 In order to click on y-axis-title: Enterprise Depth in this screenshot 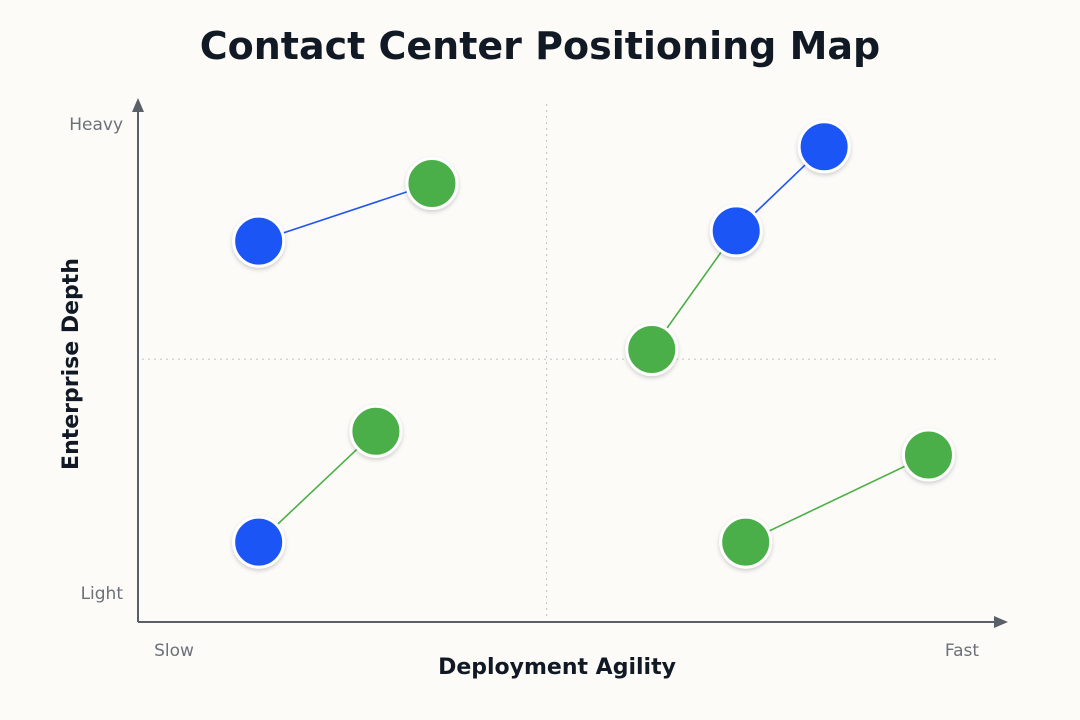, I will do `click(71, 364)`.